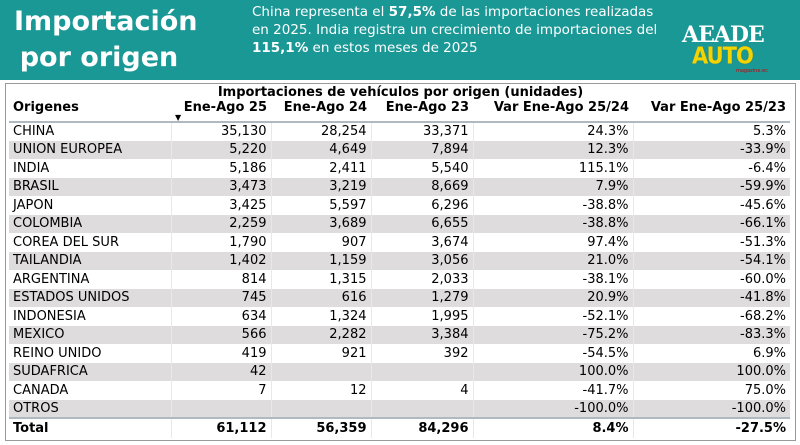 The width and height of the screenshot is (800, 445). I want to click on origin-cell: ARGENTINA, so click(51, 279).